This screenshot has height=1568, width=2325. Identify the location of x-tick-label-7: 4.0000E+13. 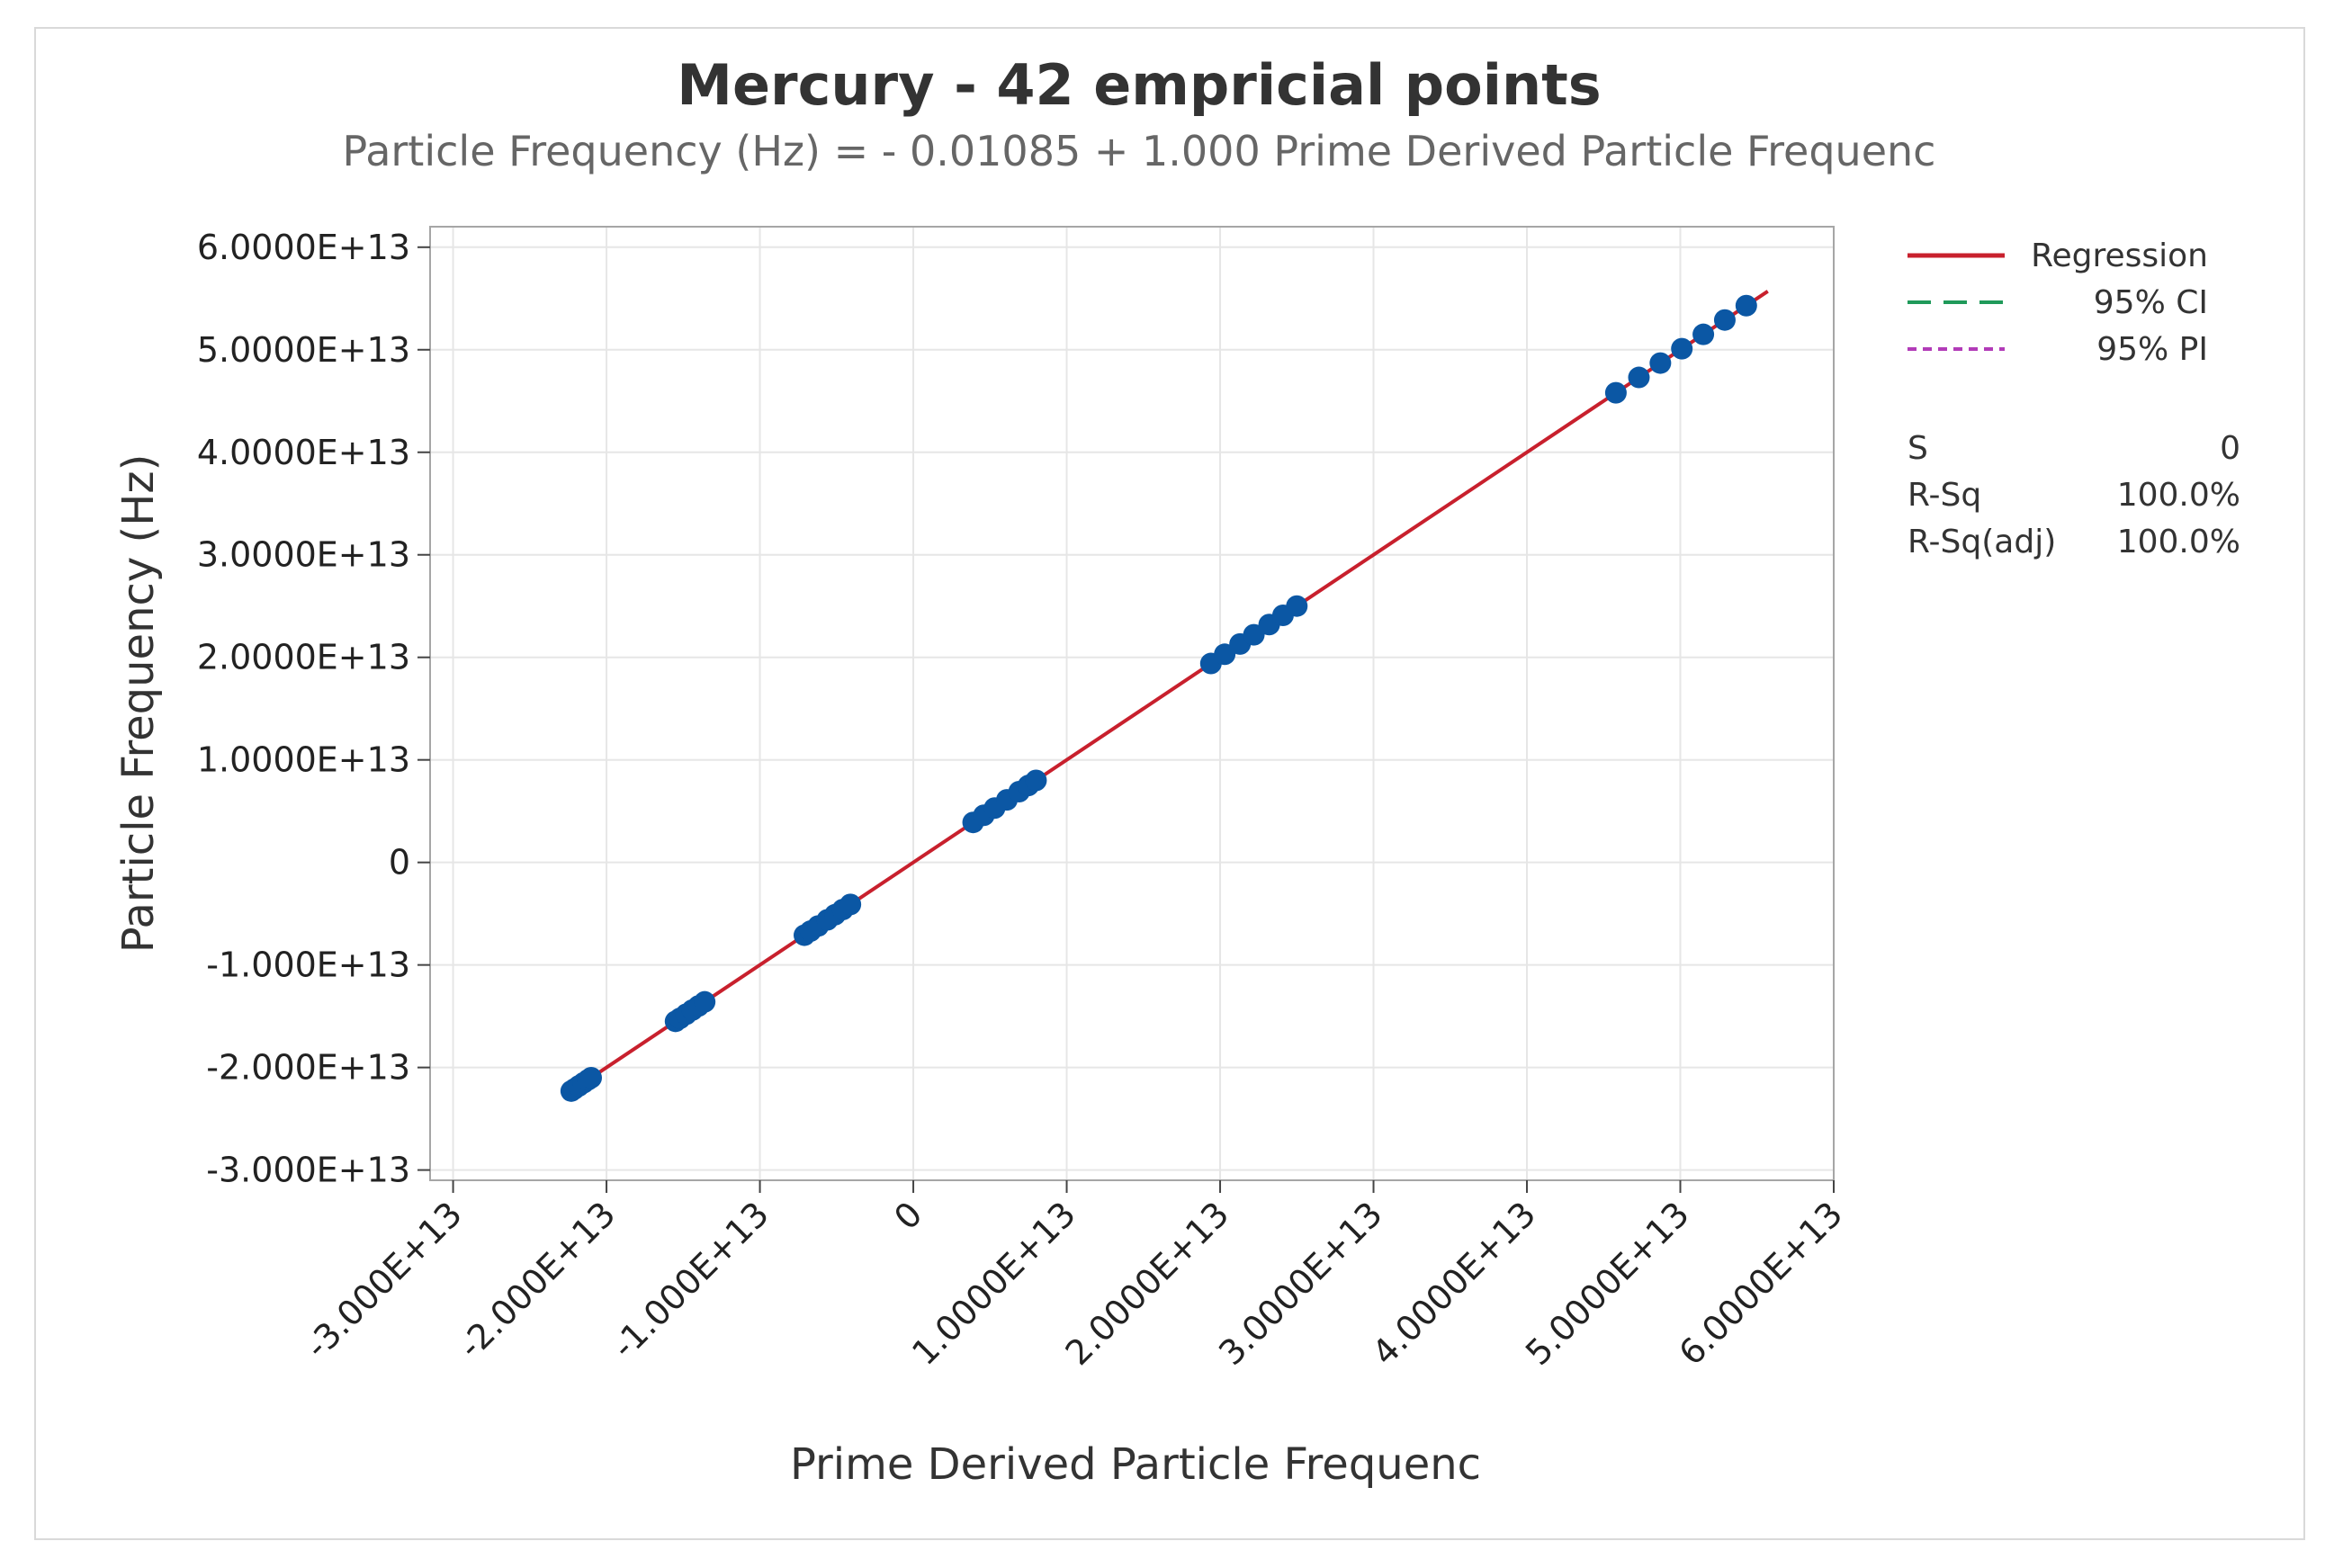
(1454, 1283).